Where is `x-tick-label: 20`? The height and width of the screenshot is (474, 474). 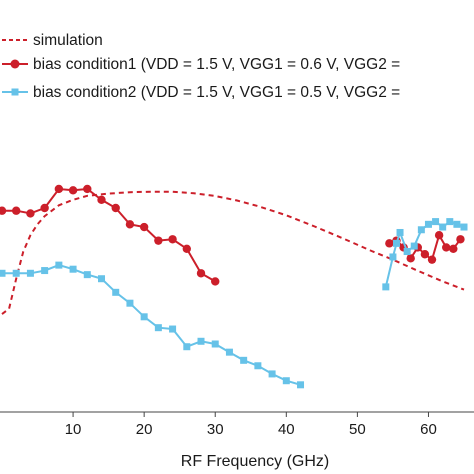
x-tick-label: 20 is located at coordinates (144, 429).